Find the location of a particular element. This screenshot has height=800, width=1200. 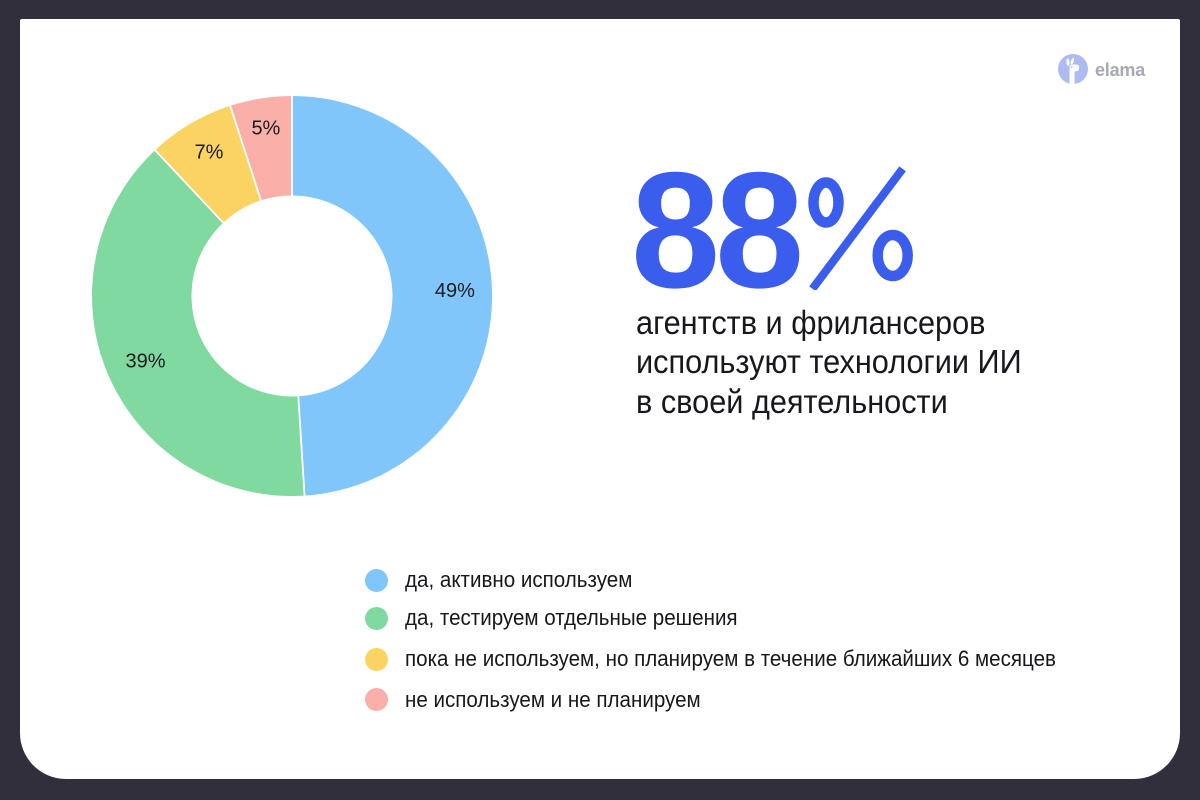

svg-text: 5% is located at coordinates (265, 129).